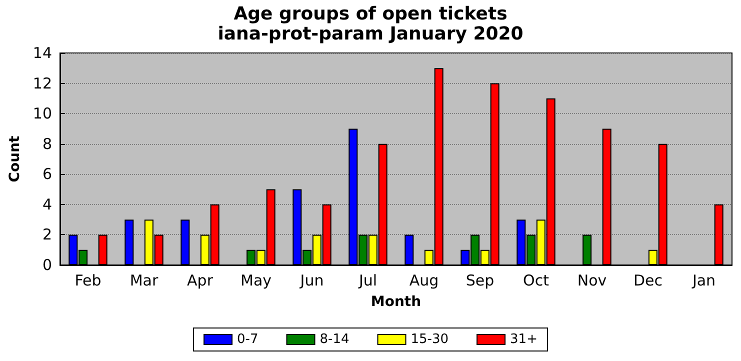 The image size is (741, 361). What do you see at coordinates (42, 83) in the screenshot?
I see `y-tick-label: 12` at bounding box center [42, 83].